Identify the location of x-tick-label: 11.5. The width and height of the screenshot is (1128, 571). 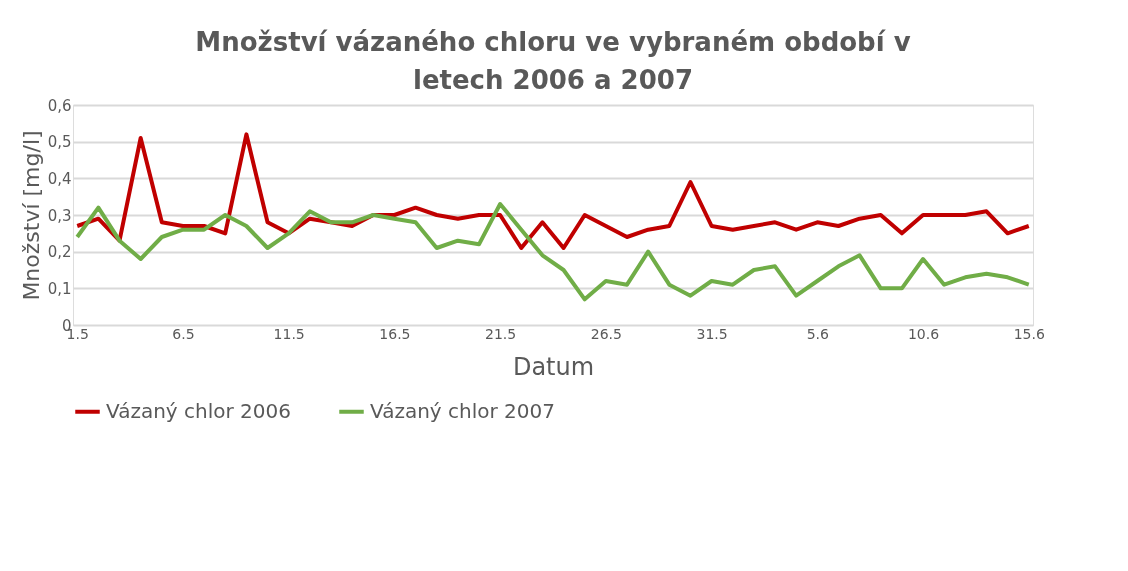
(289, 333).